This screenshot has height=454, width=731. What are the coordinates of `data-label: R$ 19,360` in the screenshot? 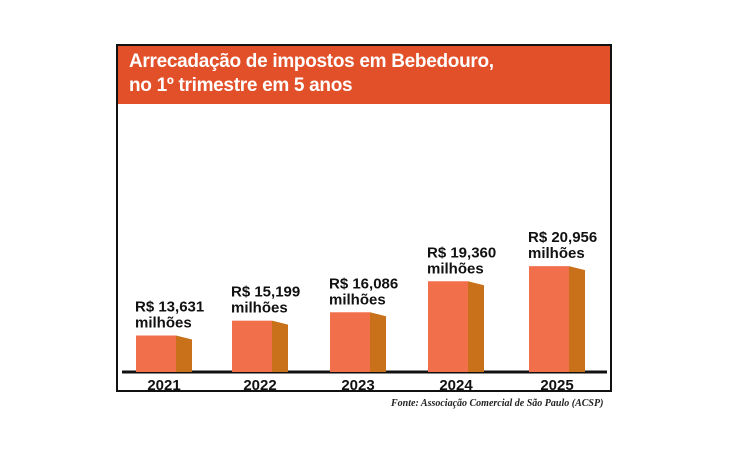 It's located at (461, 252).